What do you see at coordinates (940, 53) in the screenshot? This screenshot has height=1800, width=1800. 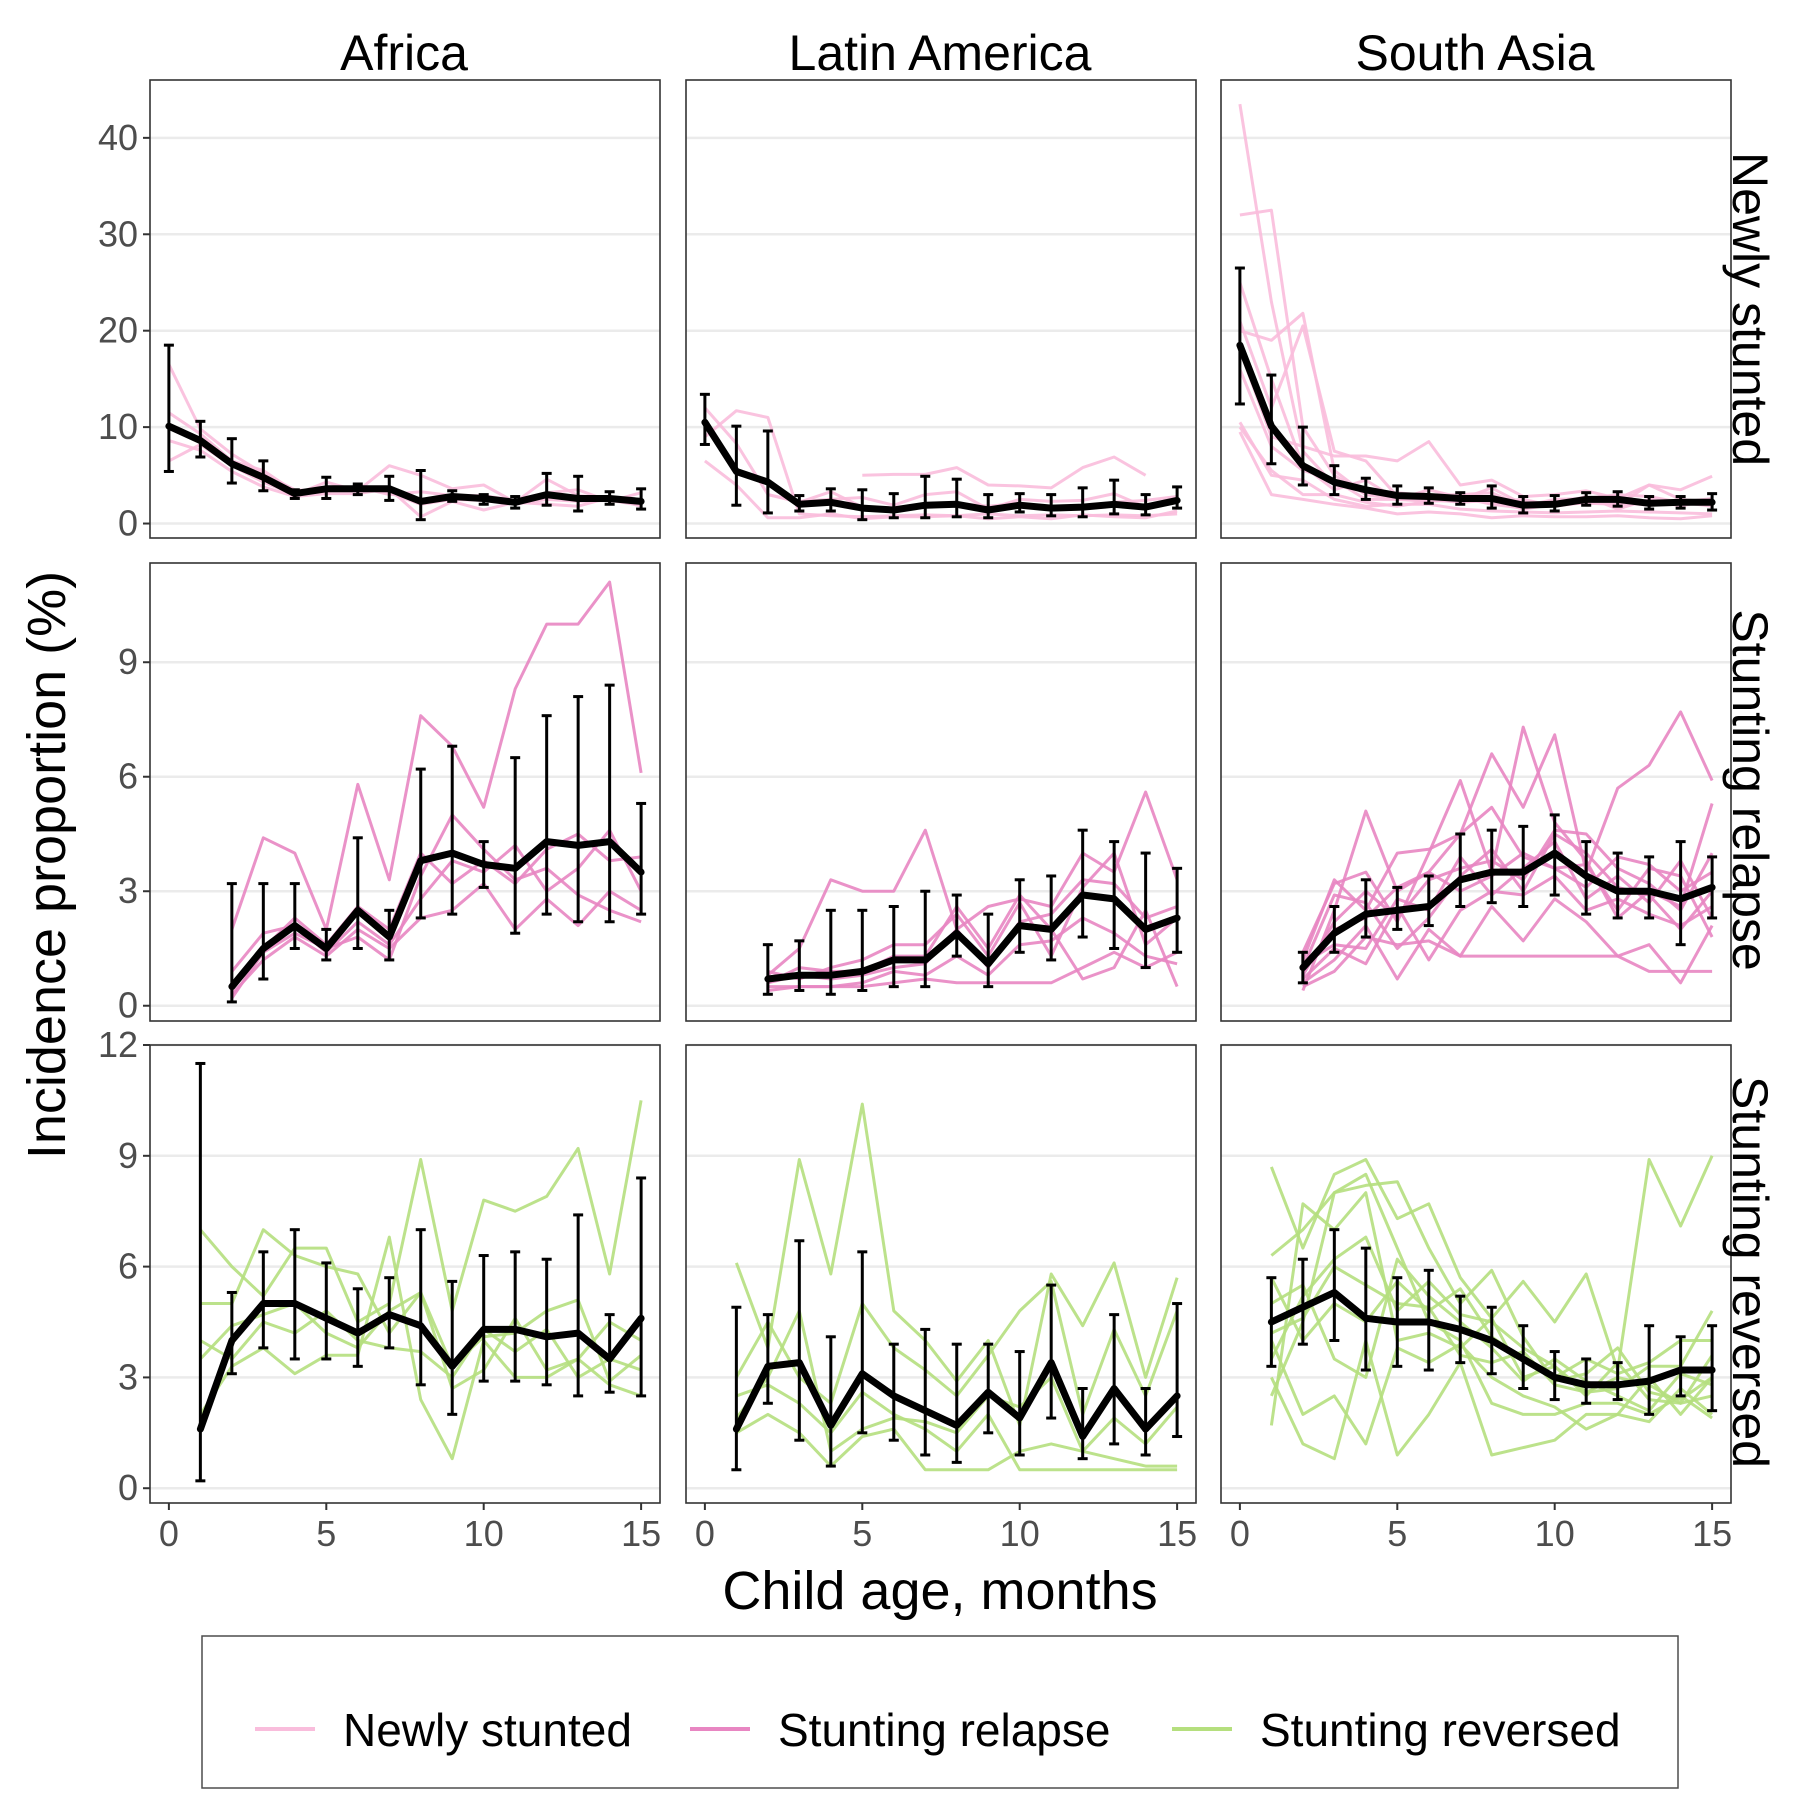 I see `column-title-latin-america: Latin America` at bounding box center [940, 53].